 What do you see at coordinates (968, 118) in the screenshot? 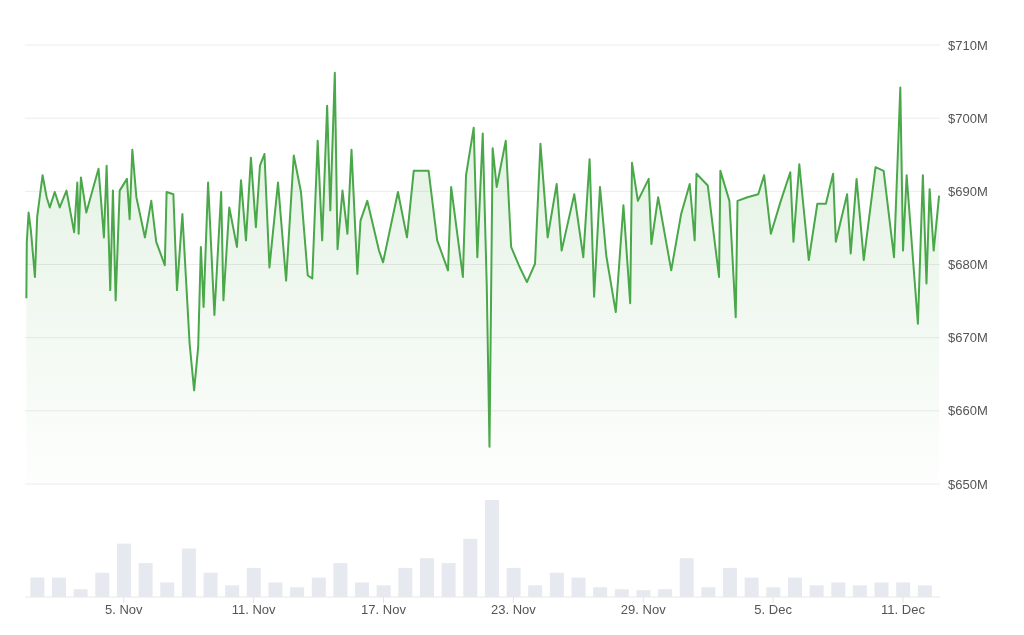
I see `y-tick-label: $700M` at bounding box center [968, 118].